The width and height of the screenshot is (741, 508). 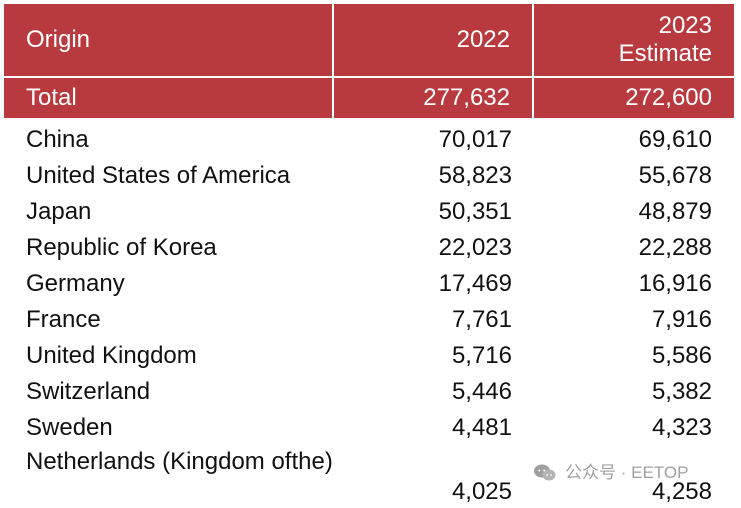 I want to click on year-2022-column-header: 2022, so click(x=434, y=40).